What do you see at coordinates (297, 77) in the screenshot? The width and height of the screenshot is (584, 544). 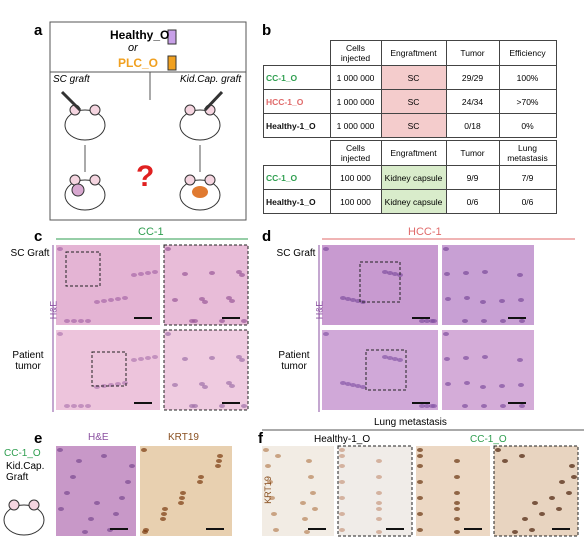 I see `row-name: CC-1_O` at bounding box center [297, 77].